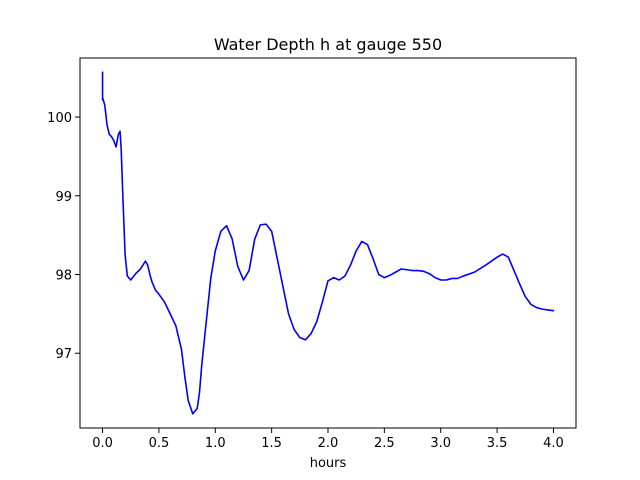 The image size is (640, 480). What do you see at coordinates (271, 443) in the screenshot?
I see `x-tick-label: 1.5` at bounding box center [271, 443].